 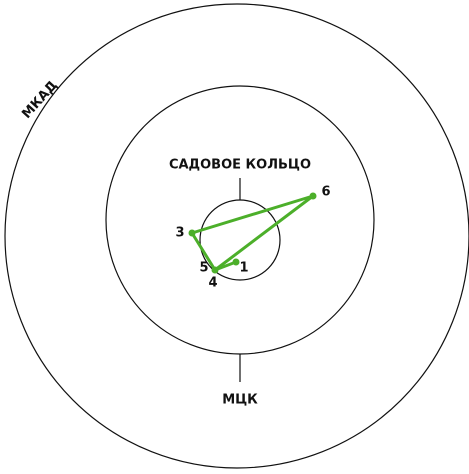 What do you see at coordinates (225, 266) in the screenshot?
I see `route-segment` at bounding box center [225, 266].